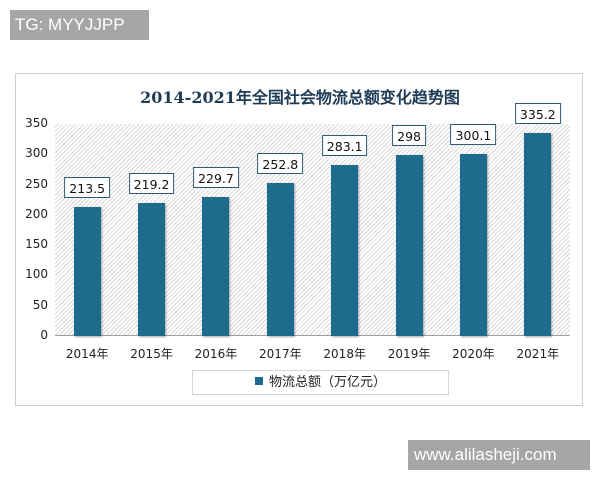 This screenshot has height=480, width=600. What do you see at coordinates (87, 354) in the screenshot?
I see `x-tick-label: 2014年` at bounding box center [87, 354].